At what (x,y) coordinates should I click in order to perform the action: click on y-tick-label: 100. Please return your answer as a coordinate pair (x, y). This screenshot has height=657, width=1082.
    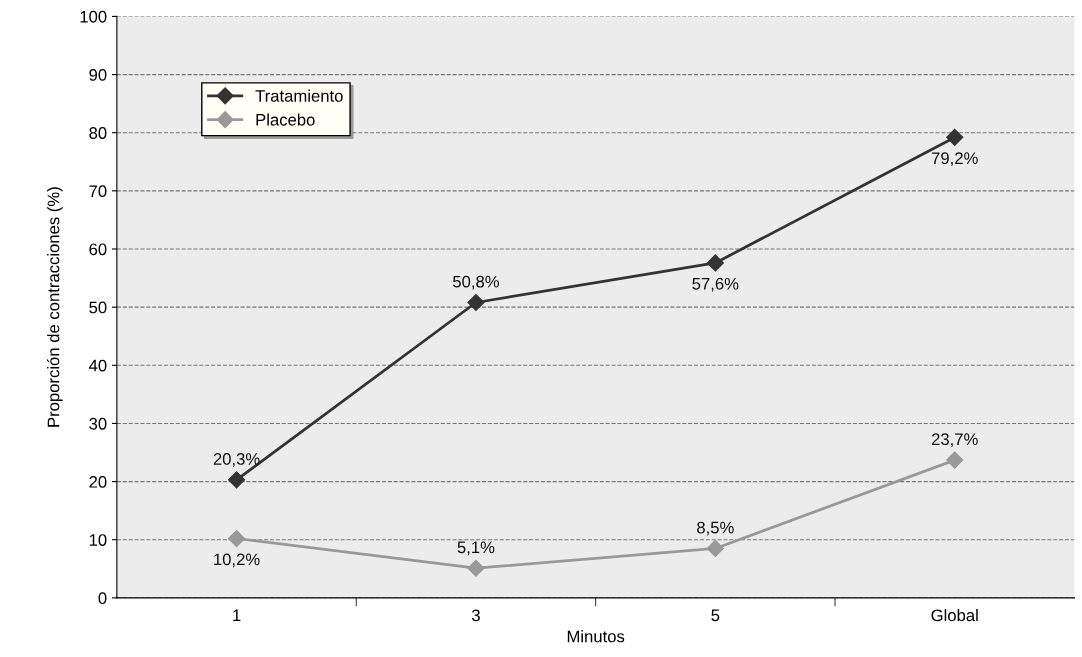
    Looking at the image, I should click on (93, 16).